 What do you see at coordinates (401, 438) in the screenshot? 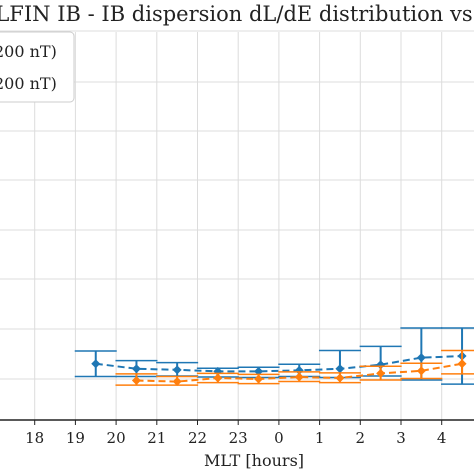
I see `x-tick-label: 3` at bounding box center [401, 438].